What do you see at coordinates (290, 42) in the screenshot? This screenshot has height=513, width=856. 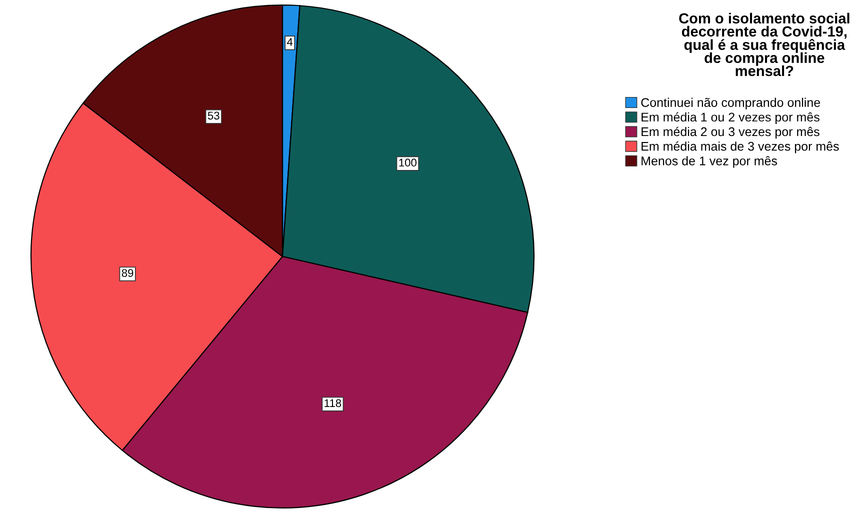 I see `data-label: 4` at bounding box center [290, 42].